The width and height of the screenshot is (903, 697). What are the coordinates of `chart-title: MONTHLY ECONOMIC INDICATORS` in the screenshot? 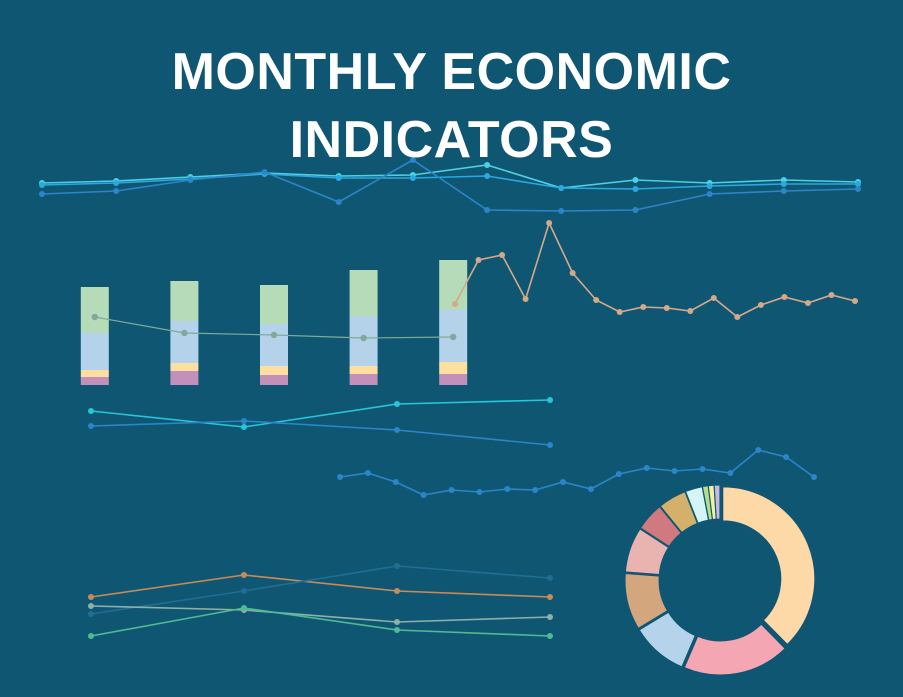 It's located at (451, 106).